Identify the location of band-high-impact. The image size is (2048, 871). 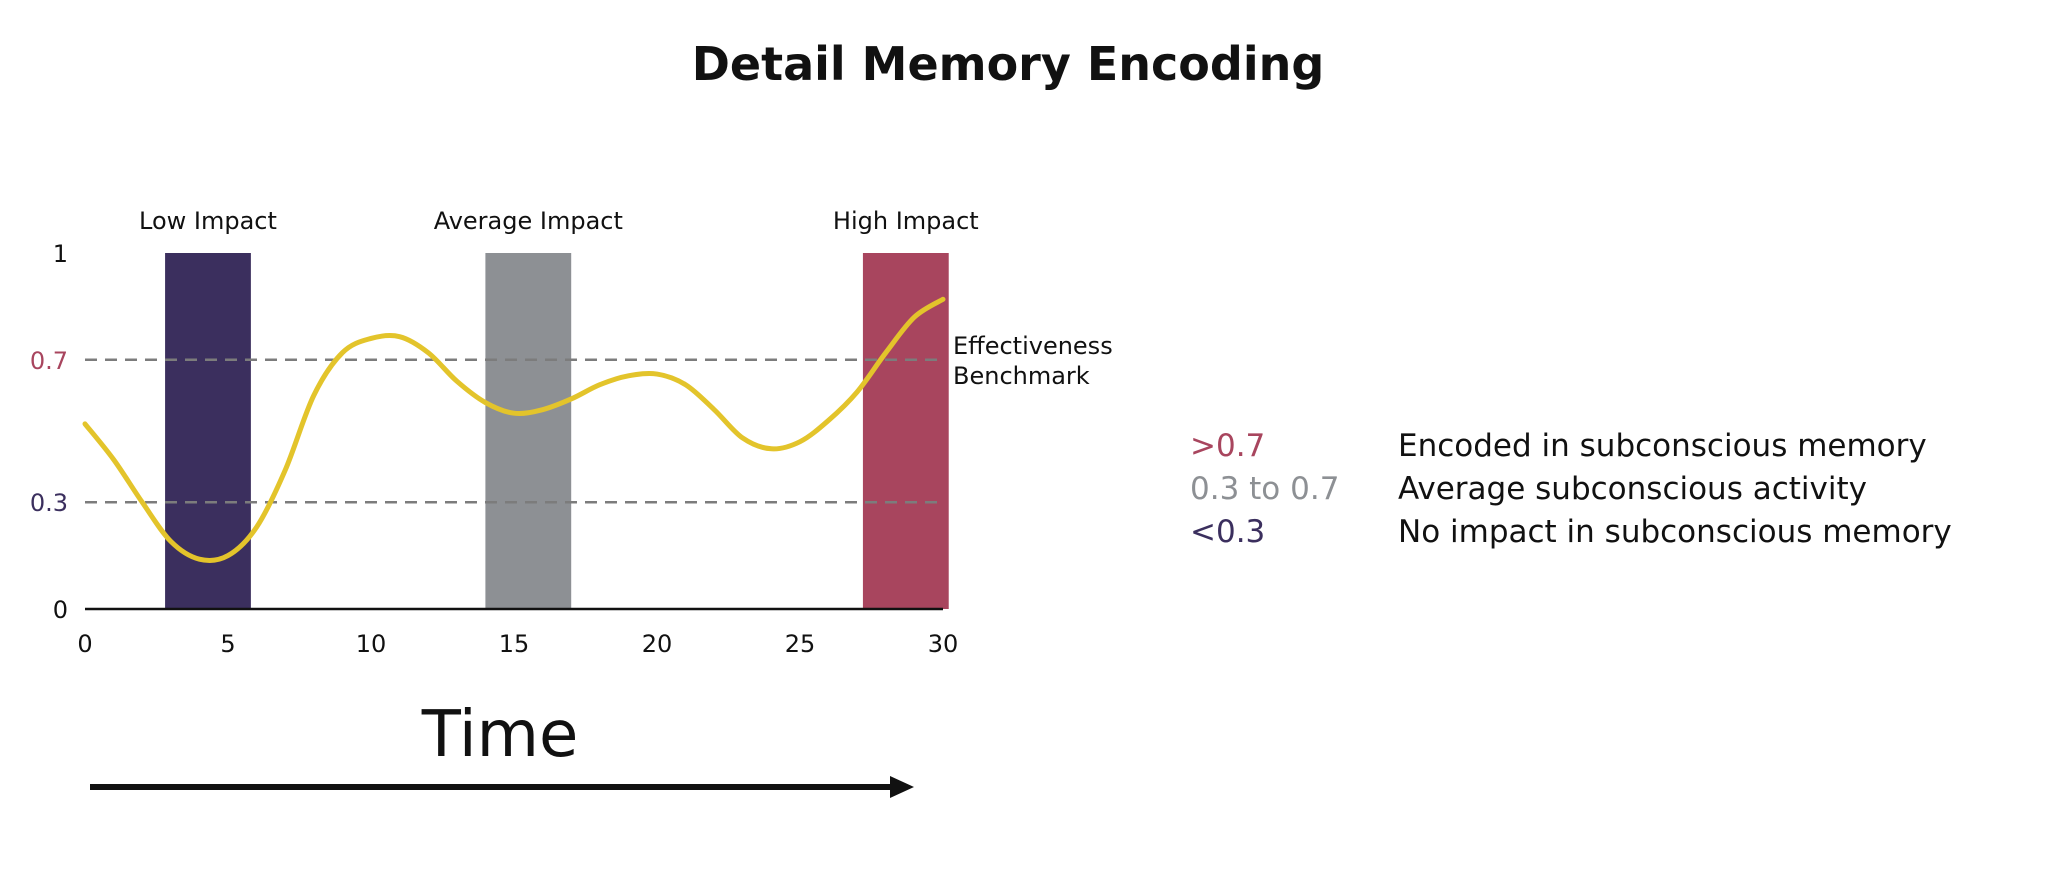
(905, 431).